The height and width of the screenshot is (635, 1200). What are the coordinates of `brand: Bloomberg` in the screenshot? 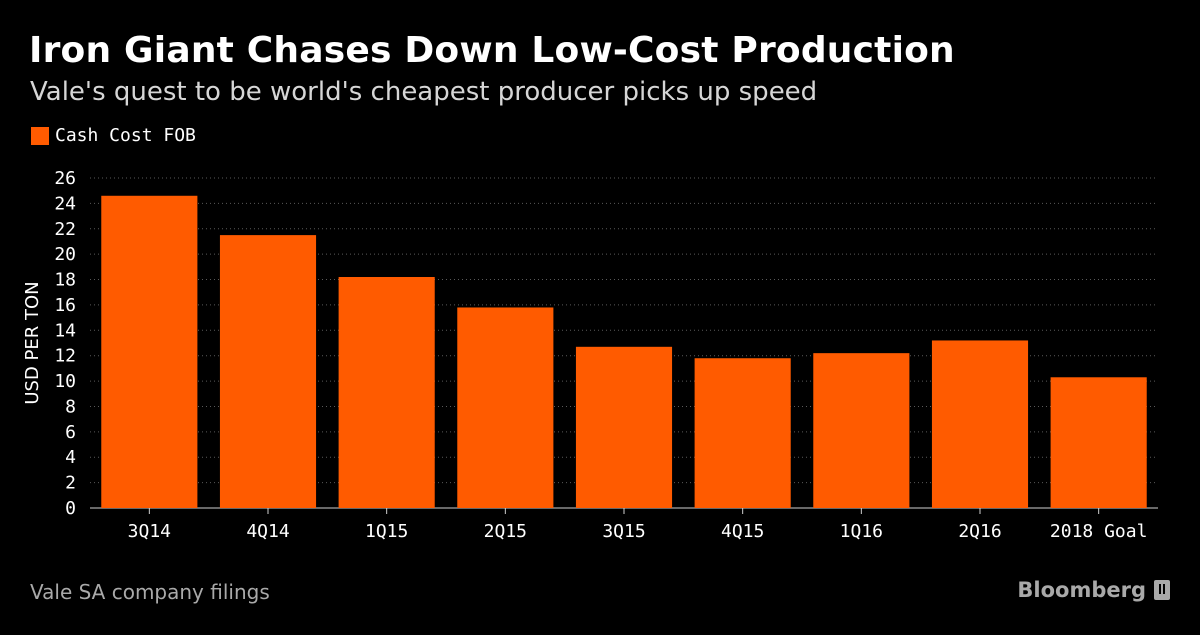 It's located at (1093, 590).